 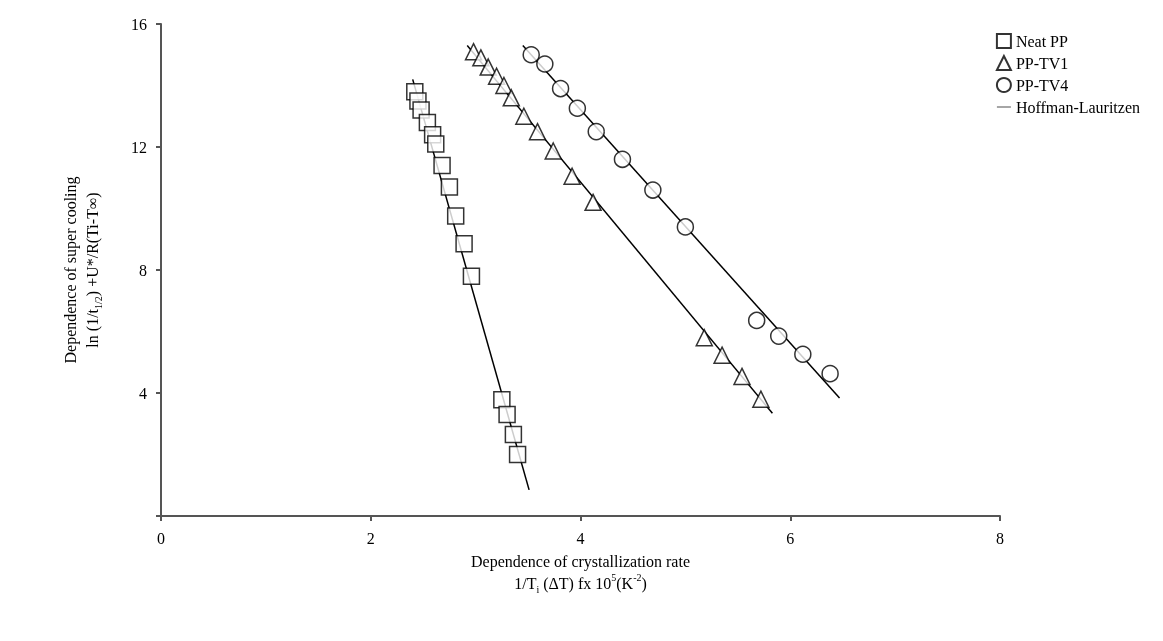 I want to click on legend-label: Neat PP, so click(x=1042, y=41).